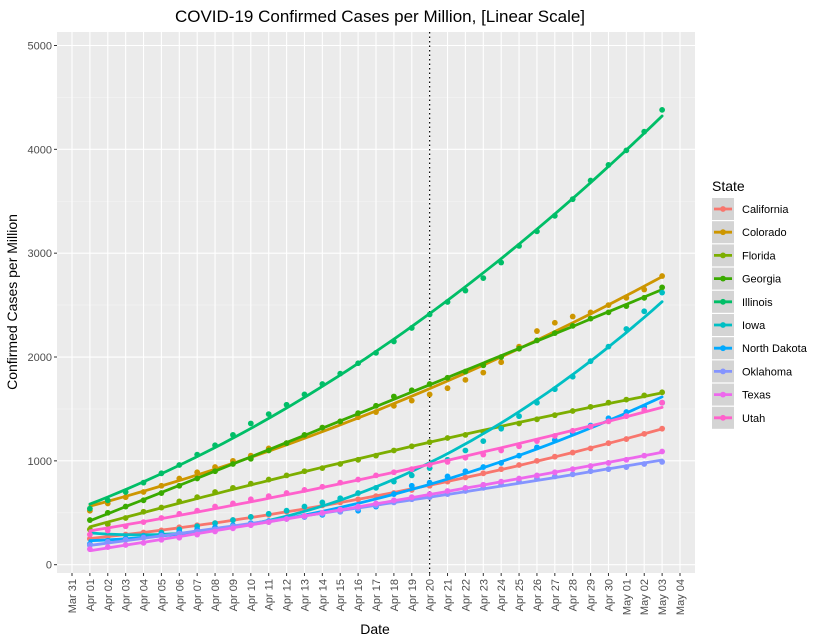  Describe the element at coordinates (723, 278) in the screenshot. I see `legend-point-georgia` at that location.